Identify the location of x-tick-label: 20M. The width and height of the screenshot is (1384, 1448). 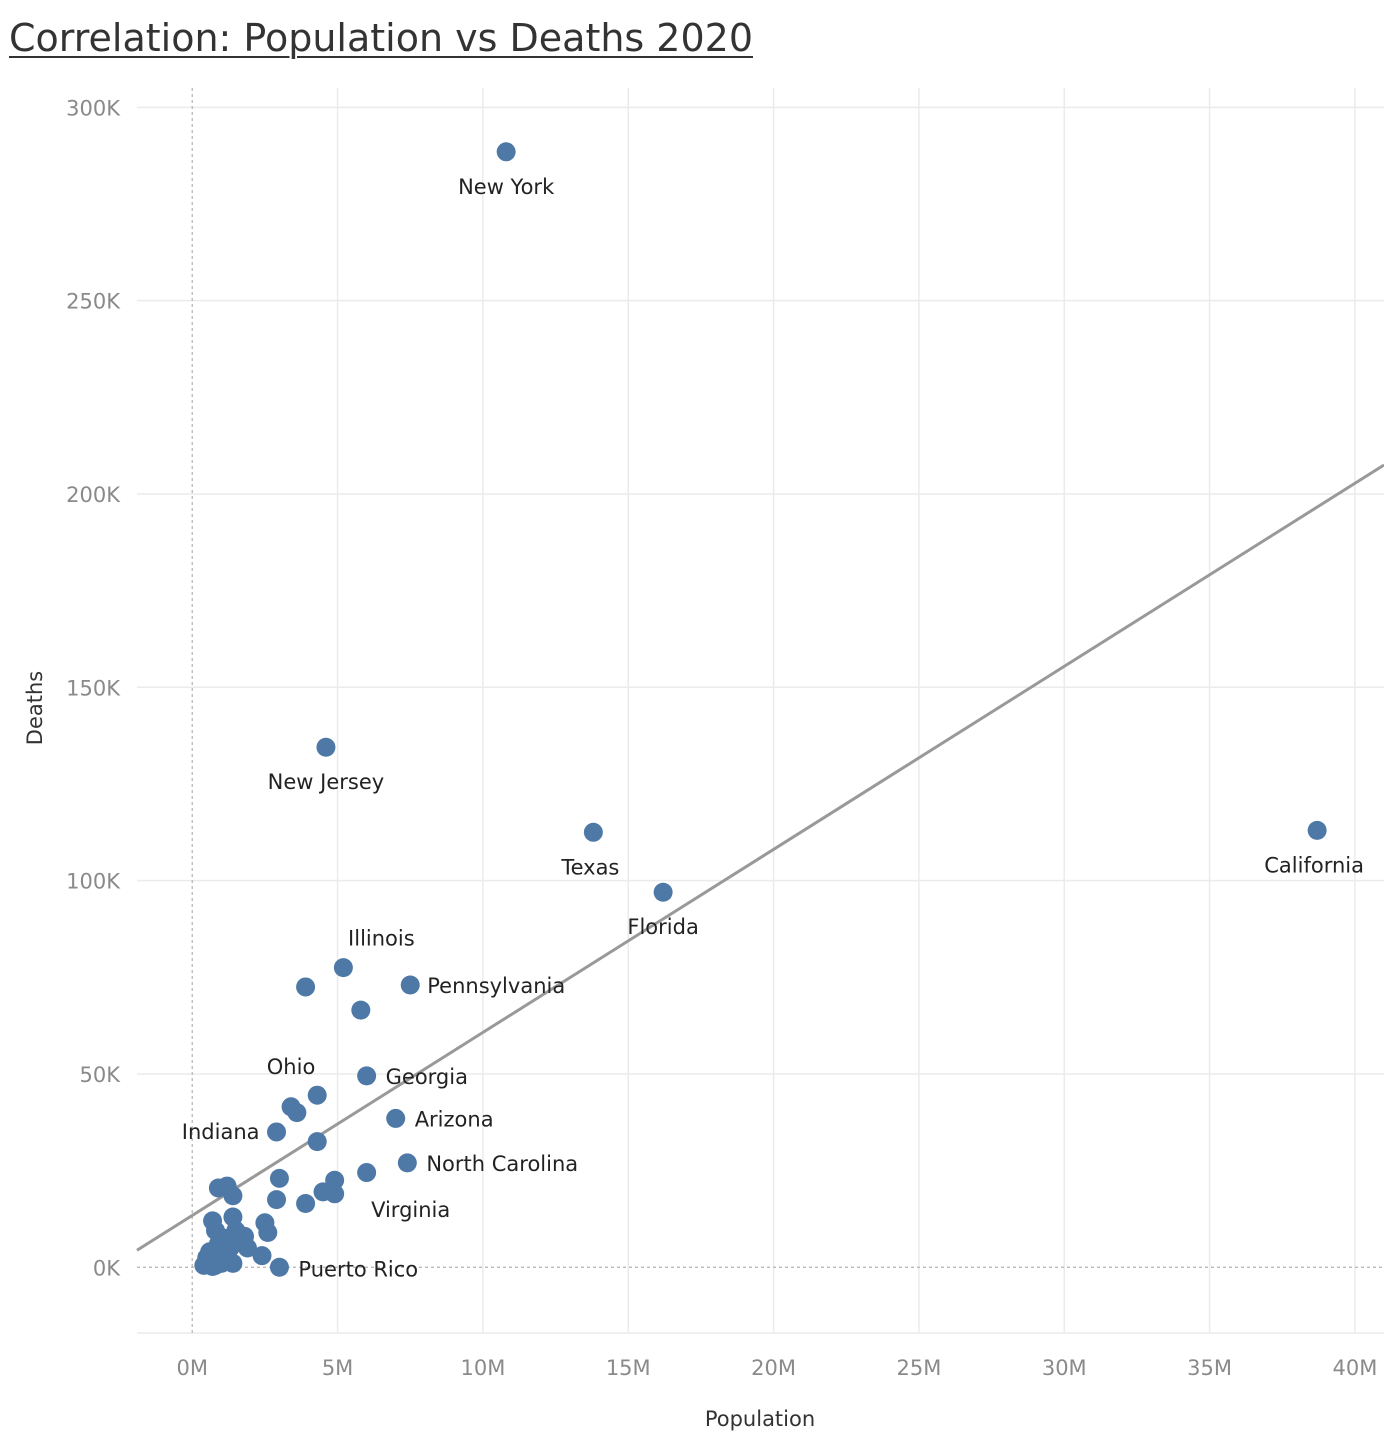
(773, 1368).